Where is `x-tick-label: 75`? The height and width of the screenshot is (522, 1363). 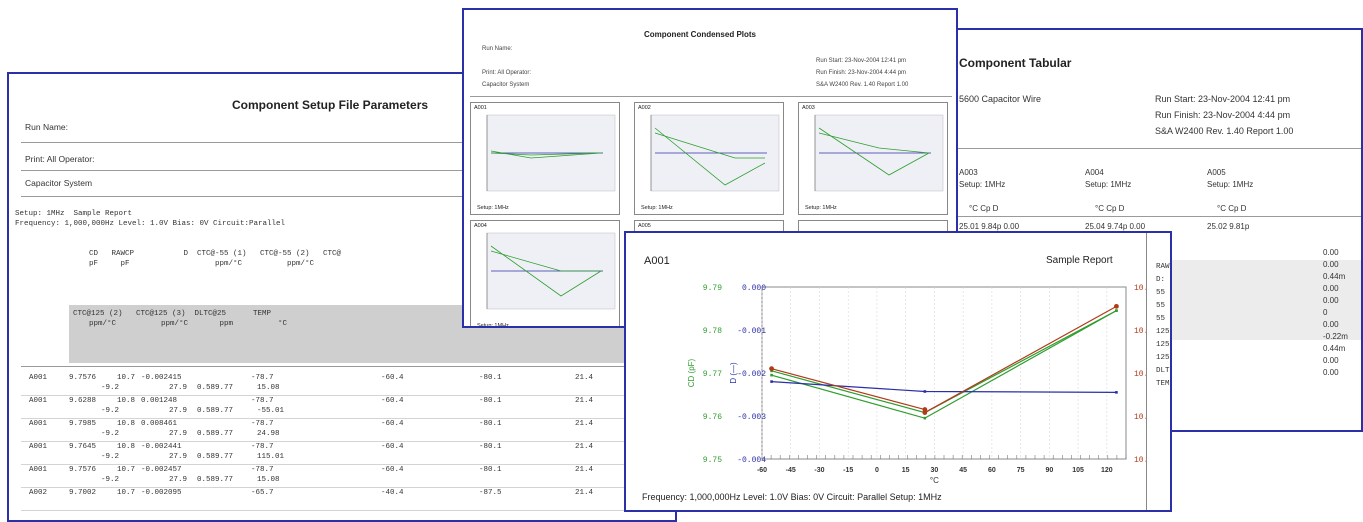 x-tick-label: 75 is located at coordinates (1021, 470).